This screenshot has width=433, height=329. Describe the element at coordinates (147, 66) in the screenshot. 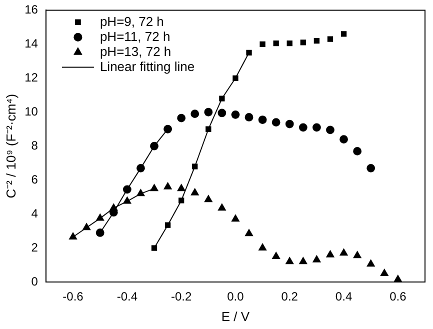

I see `legend-label: Linear fitting line` at that location.